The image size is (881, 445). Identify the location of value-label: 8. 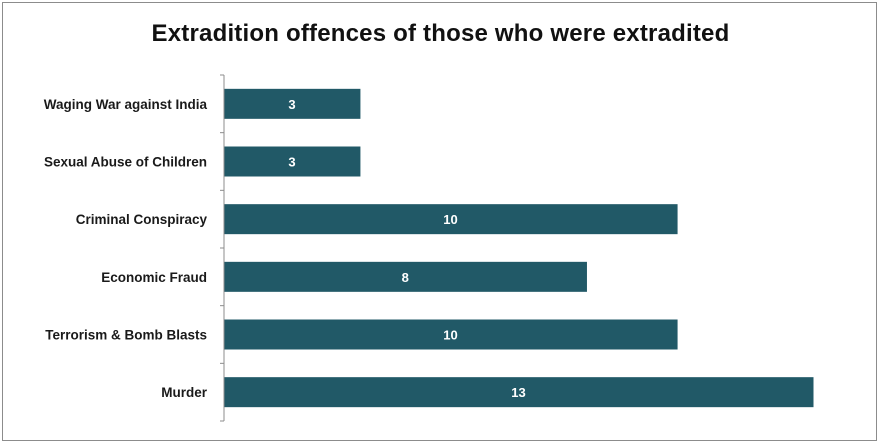
(405, 277).